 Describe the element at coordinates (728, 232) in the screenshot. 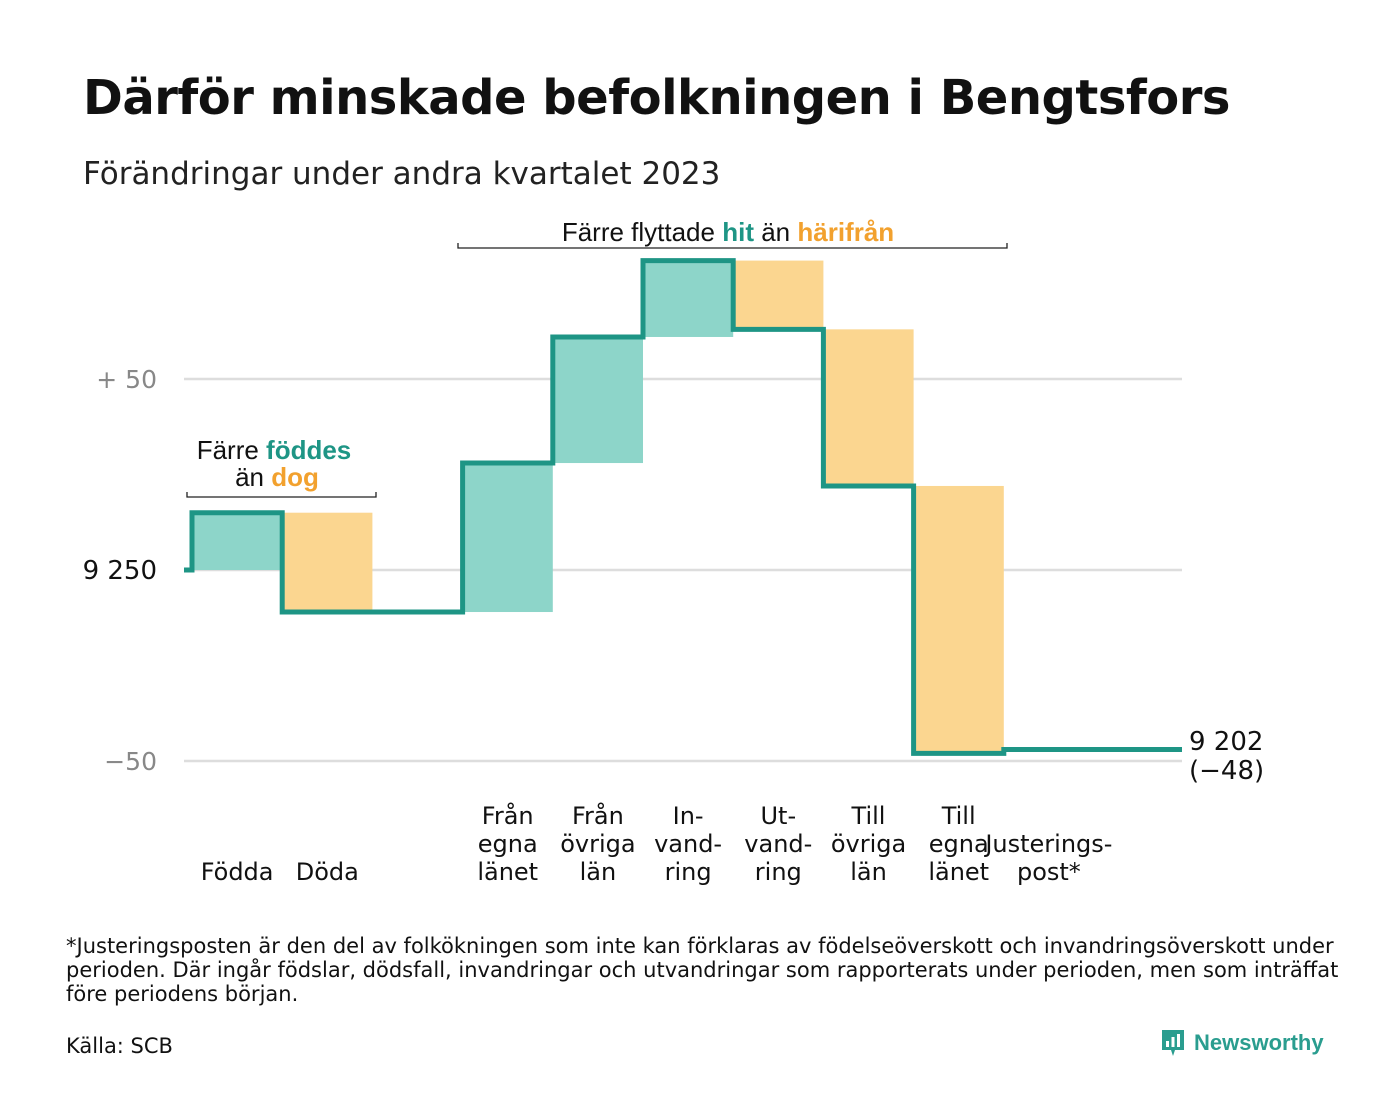

I see `annotation-migration: Färre flyttade hit än härifrån` at that location.